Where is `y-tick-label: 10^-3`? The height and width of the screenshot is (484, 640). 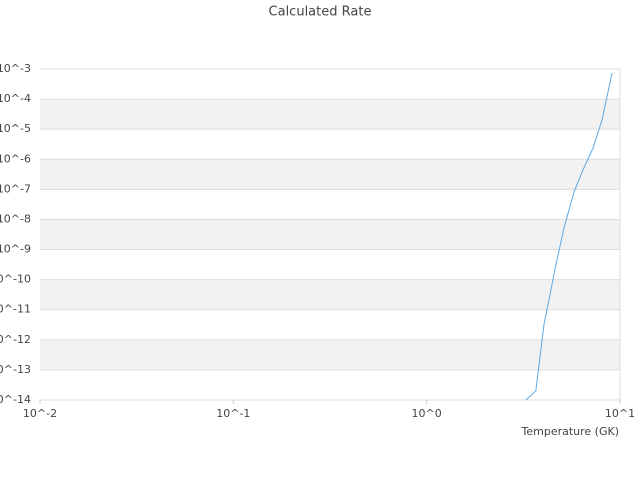
y-tick-label: 10^-3 is located at coordinates (15, 68).